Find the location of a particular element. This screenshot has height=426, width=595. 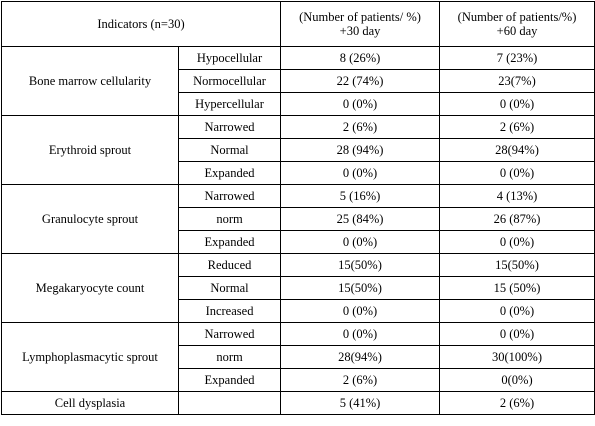

value-day60: 0(0%) is located at coordinates (517, 380).